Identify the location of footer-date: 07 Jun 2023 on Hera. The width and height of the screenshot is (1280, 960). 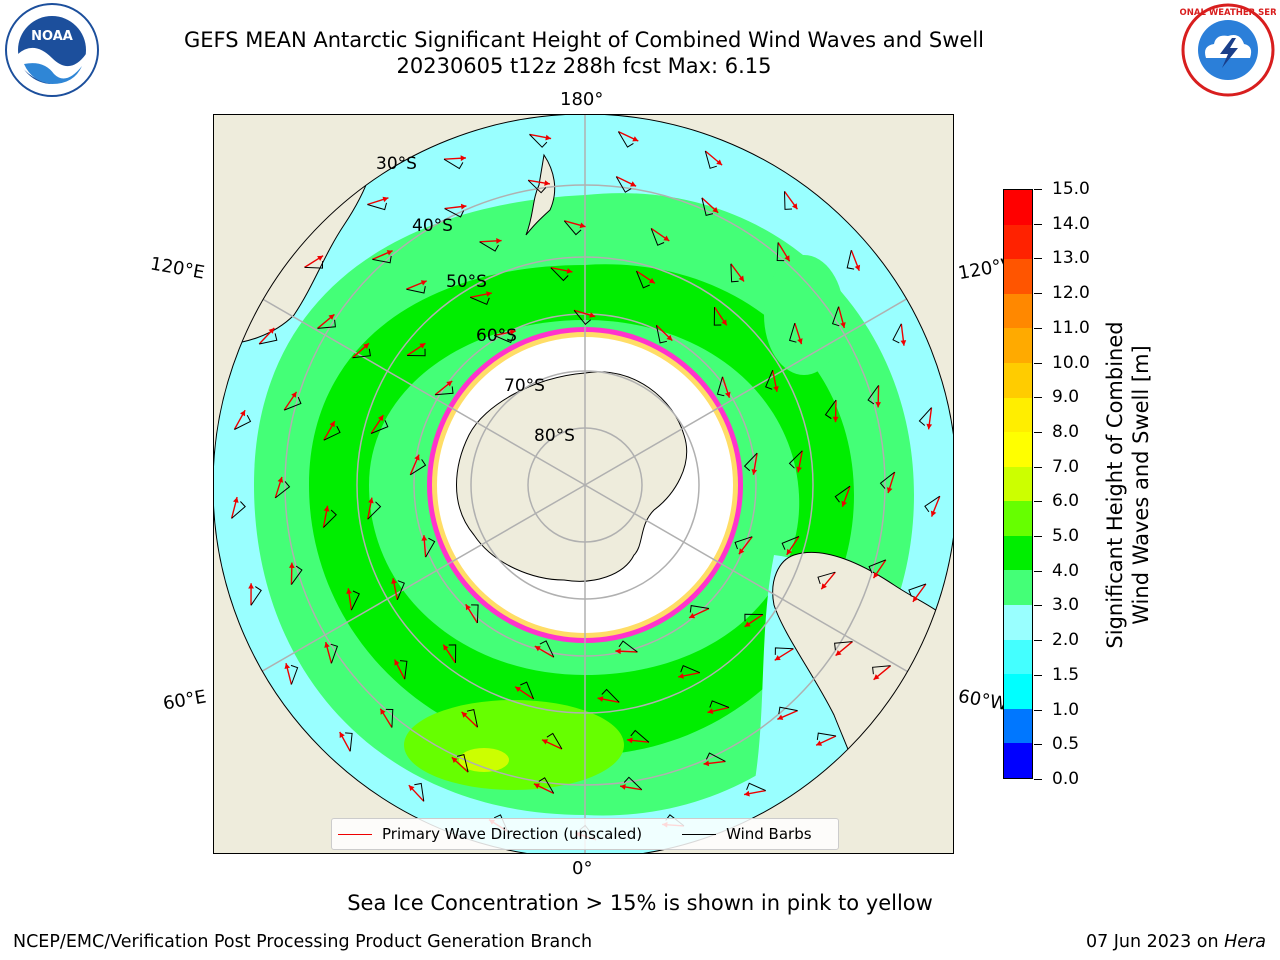
(1176, 942).